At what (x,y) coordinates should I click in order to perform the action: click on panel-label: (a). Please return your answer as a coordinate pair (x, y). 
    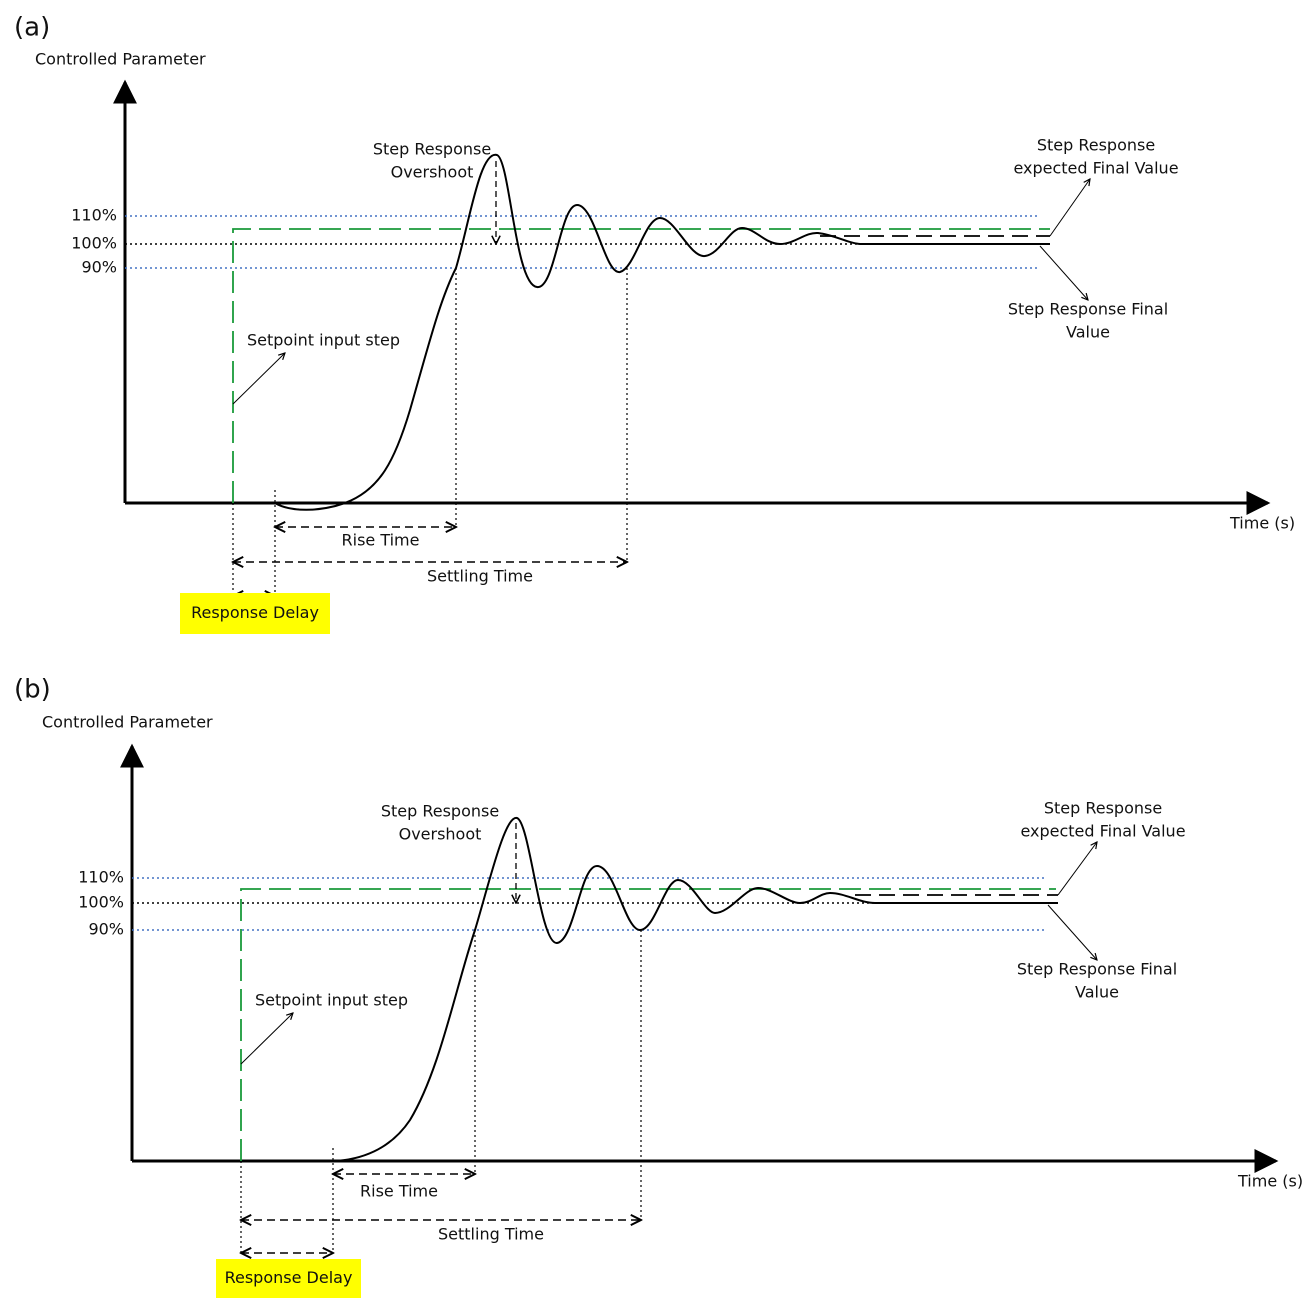
    Looking at the image, I should click on (32, 28).